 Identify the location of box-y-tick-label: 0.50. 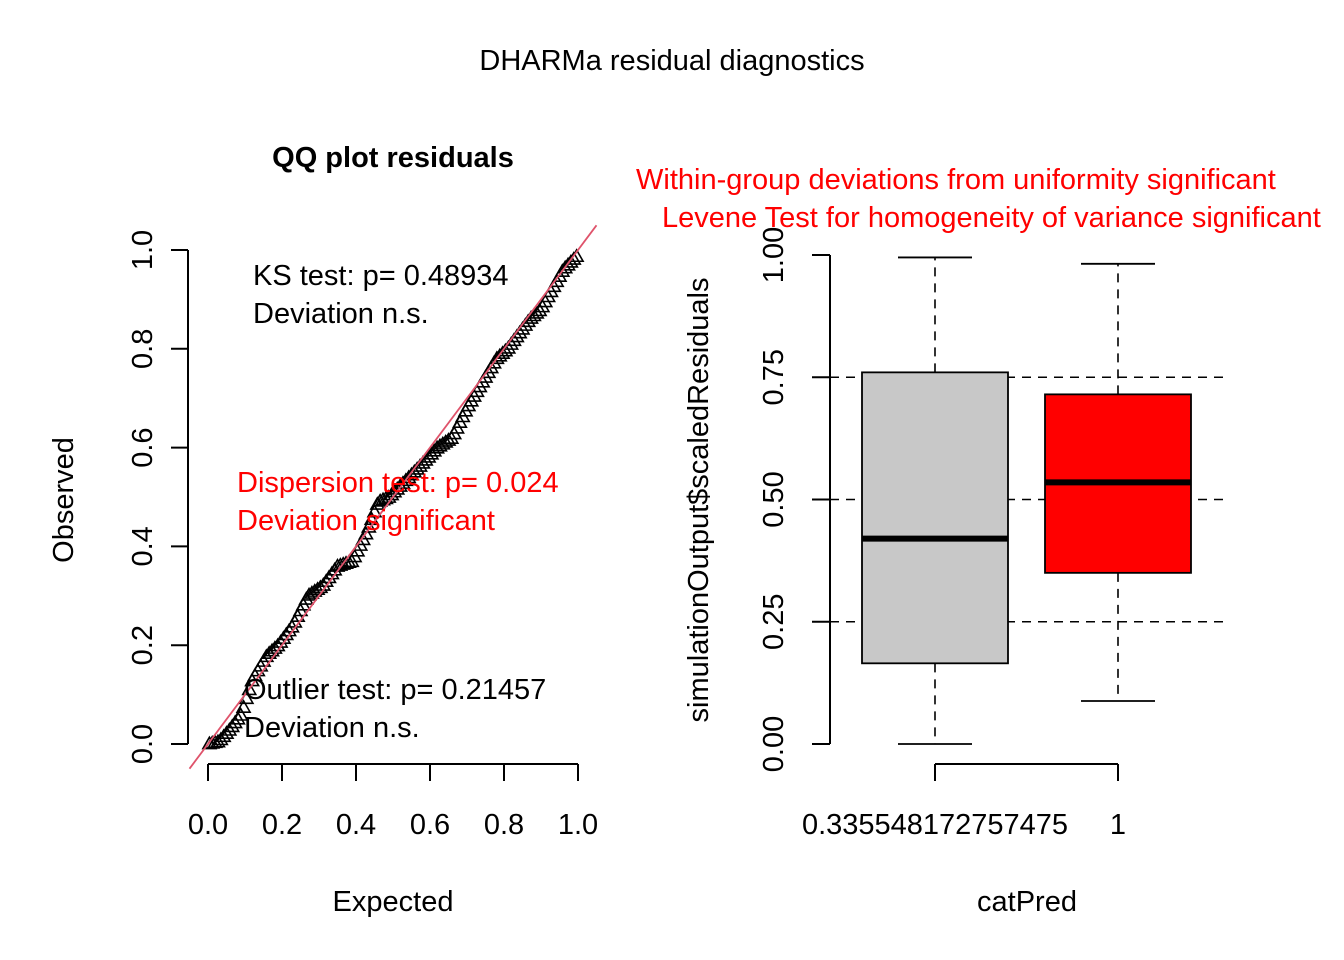
(774, 499).